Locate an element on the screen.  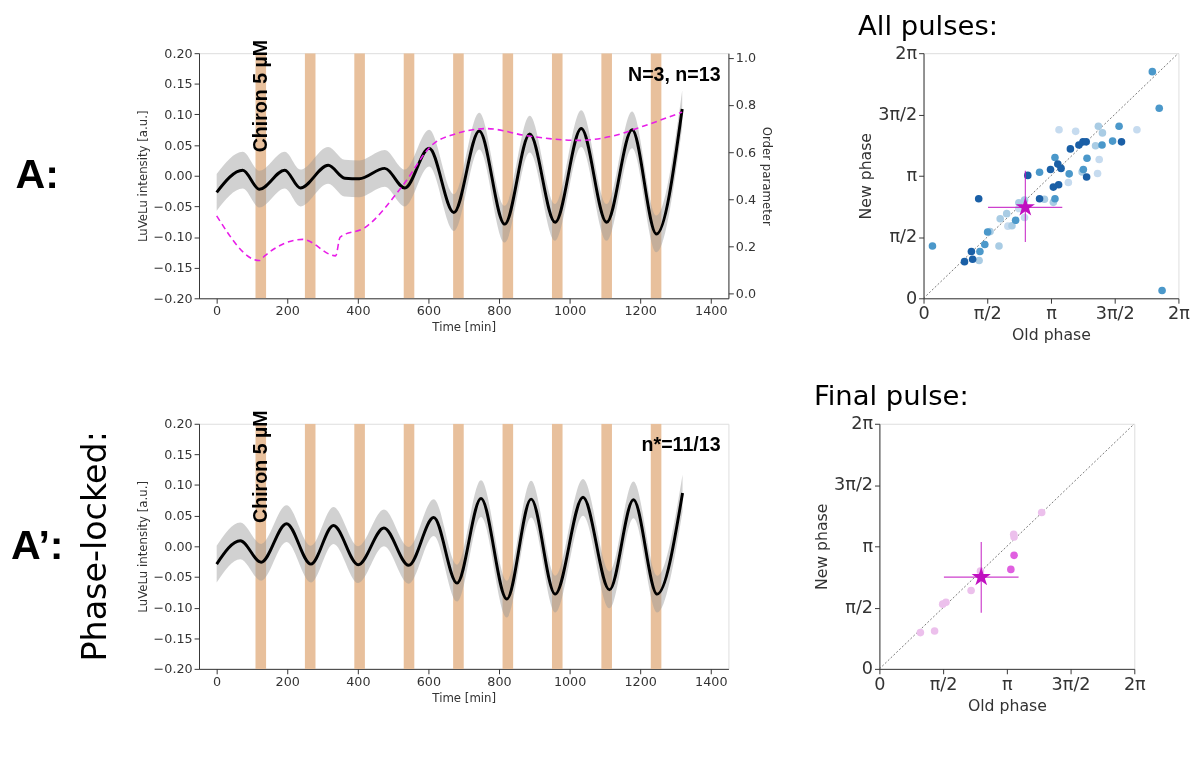
chart-title: Final pulse: is located at coordinates (891, 396).